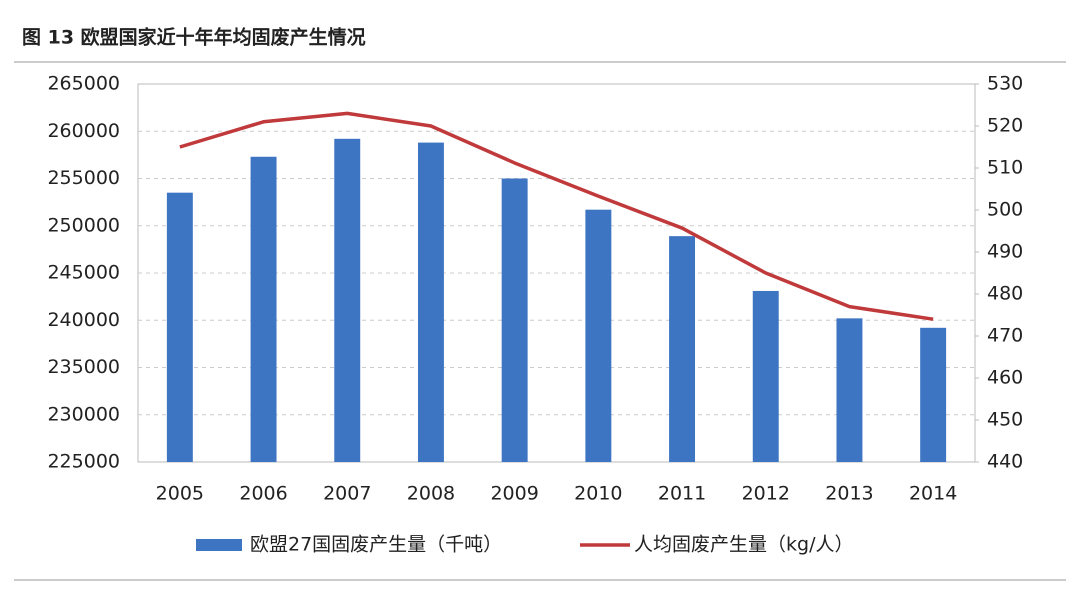 This screenshot has height=596, width=1084. I want to click on y-tick-label: 245000, so click(83, 273).